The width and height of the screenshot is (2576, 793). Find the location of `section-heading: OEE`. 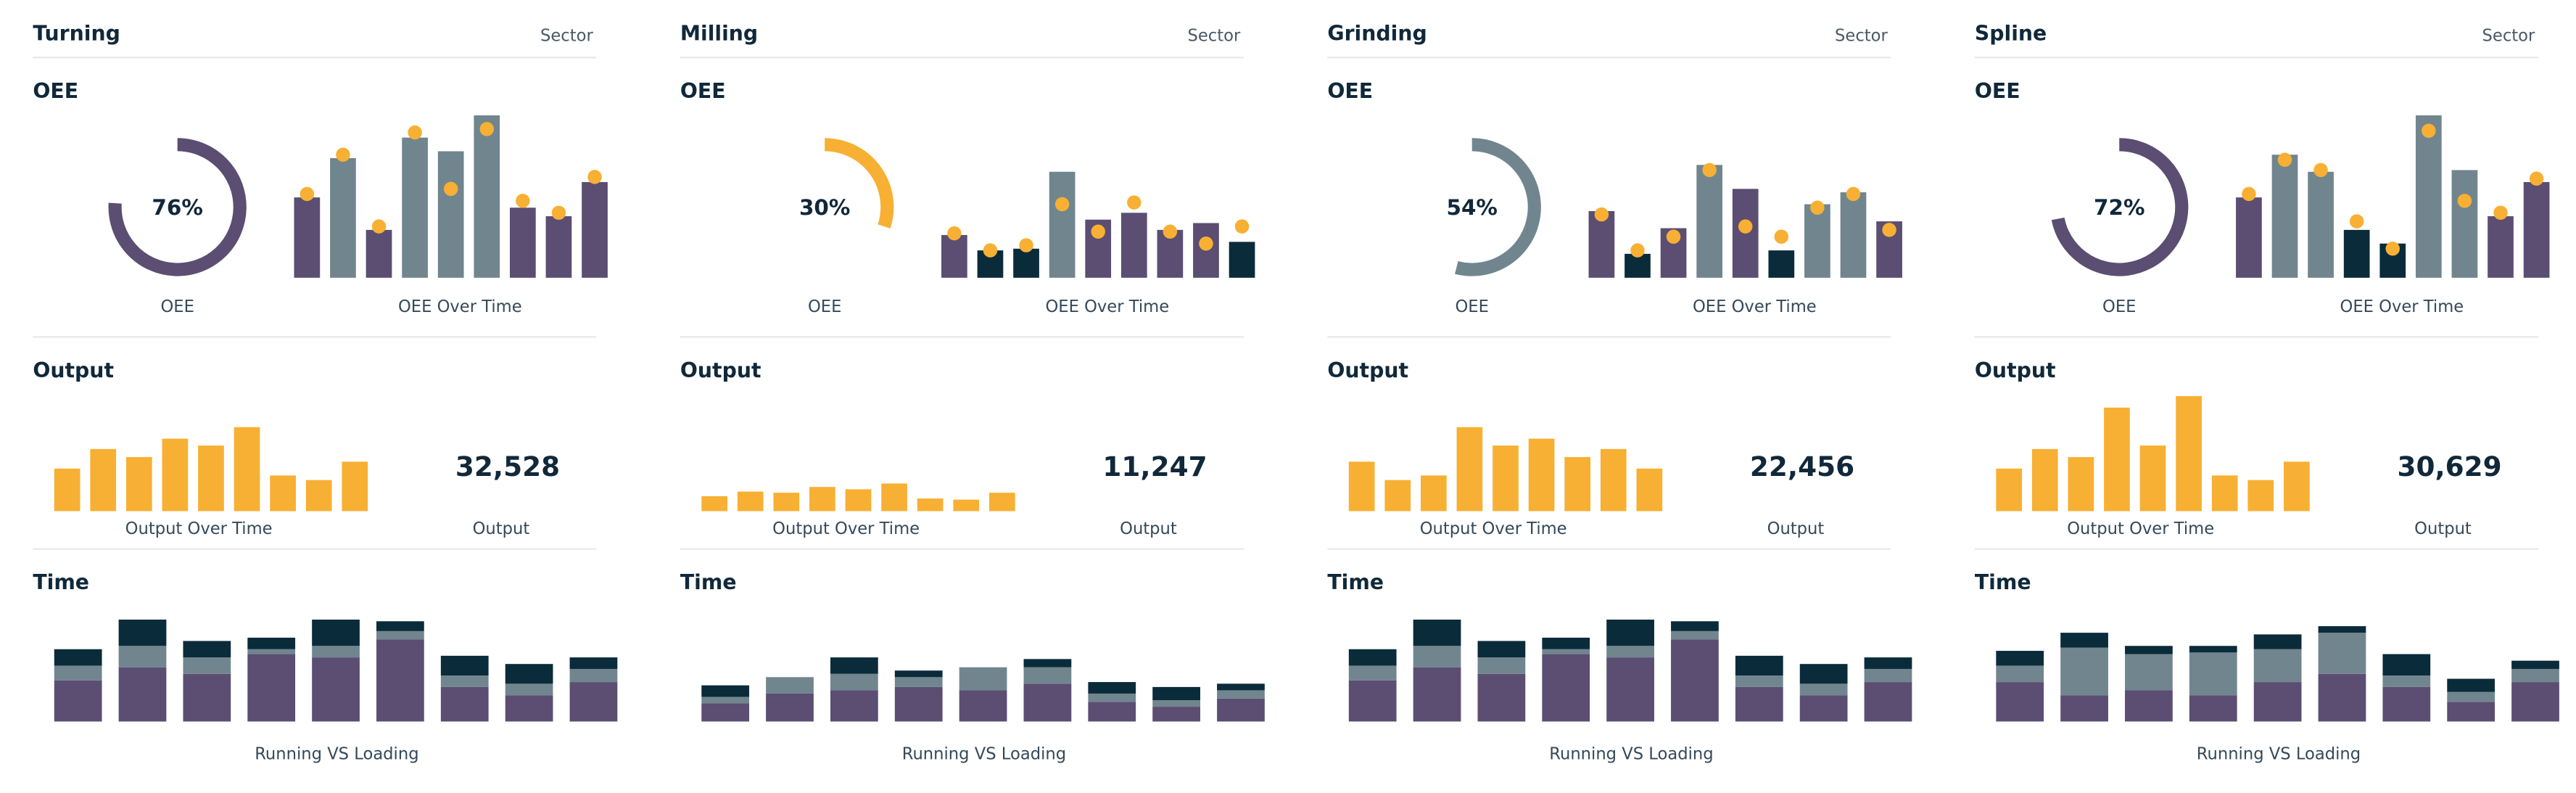

section-heading: OEE is located at coordinates (1997, 91).